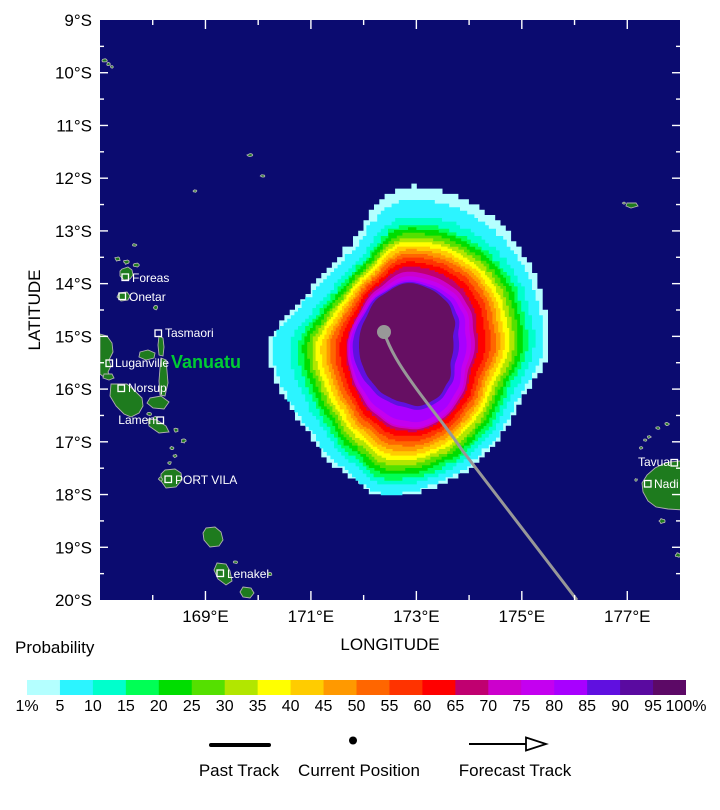 This screenshot has height=810, width=720. Describe the element at coordinates (126, 706) in the screenshot. I see `svg-text: 15` at that location.